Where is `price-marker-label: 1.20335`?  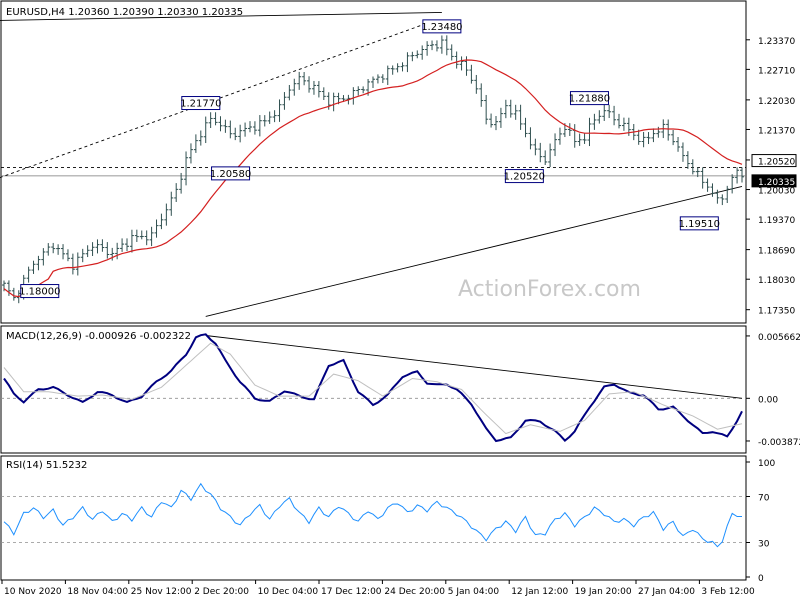 price-marker-label: 1.20335 is located at coordinates (776, 183).